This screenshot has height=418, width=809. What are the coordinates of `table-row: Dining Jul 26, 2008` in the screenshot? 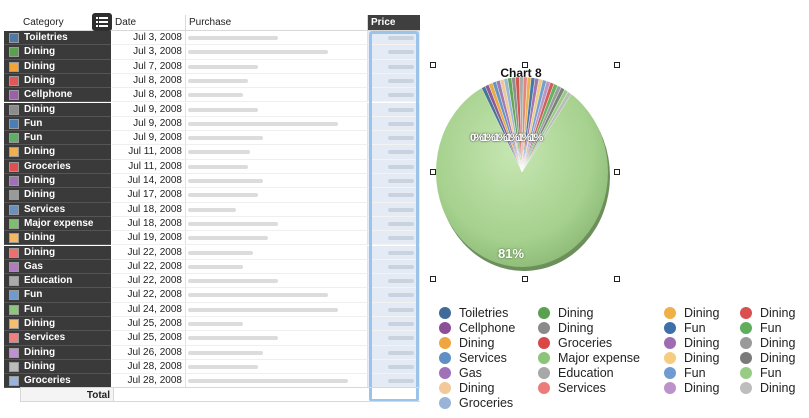 It's located at (210, 352).